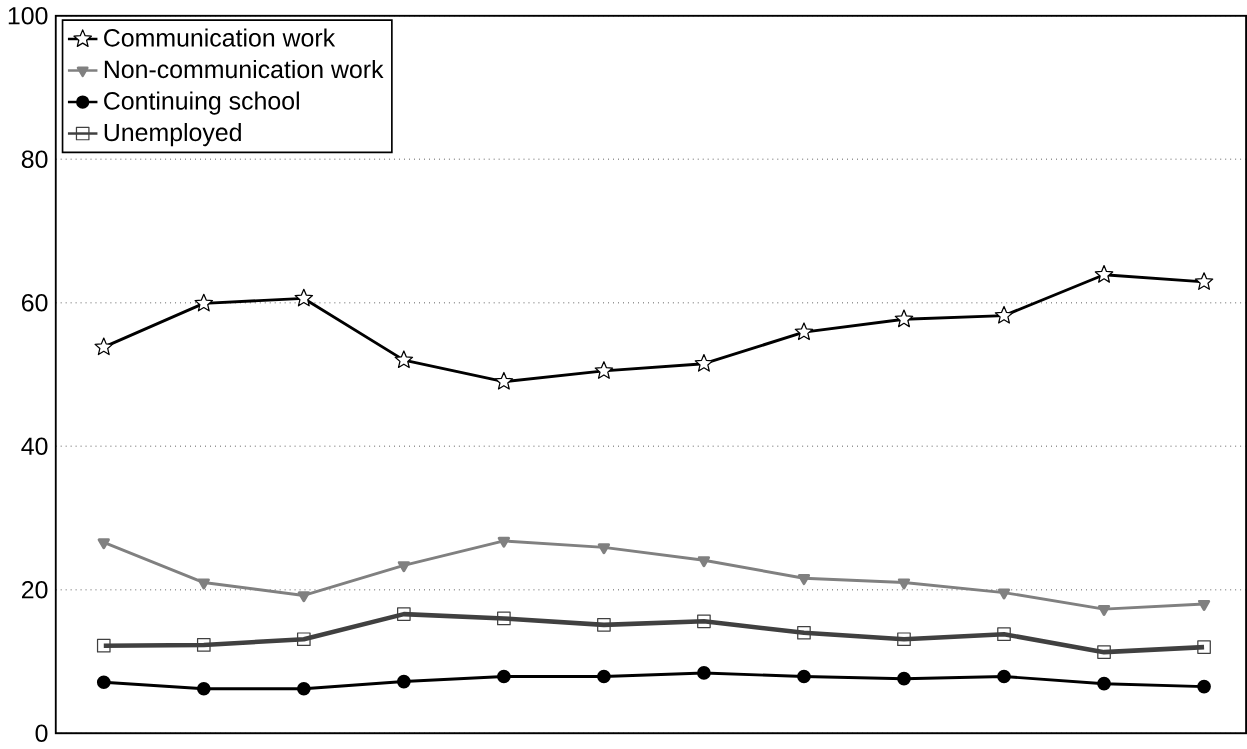  What do you see at coordinates (244, 69) in the screenshot?
I see `legend-label: Non-communication work` at bounding box center [244, 69].